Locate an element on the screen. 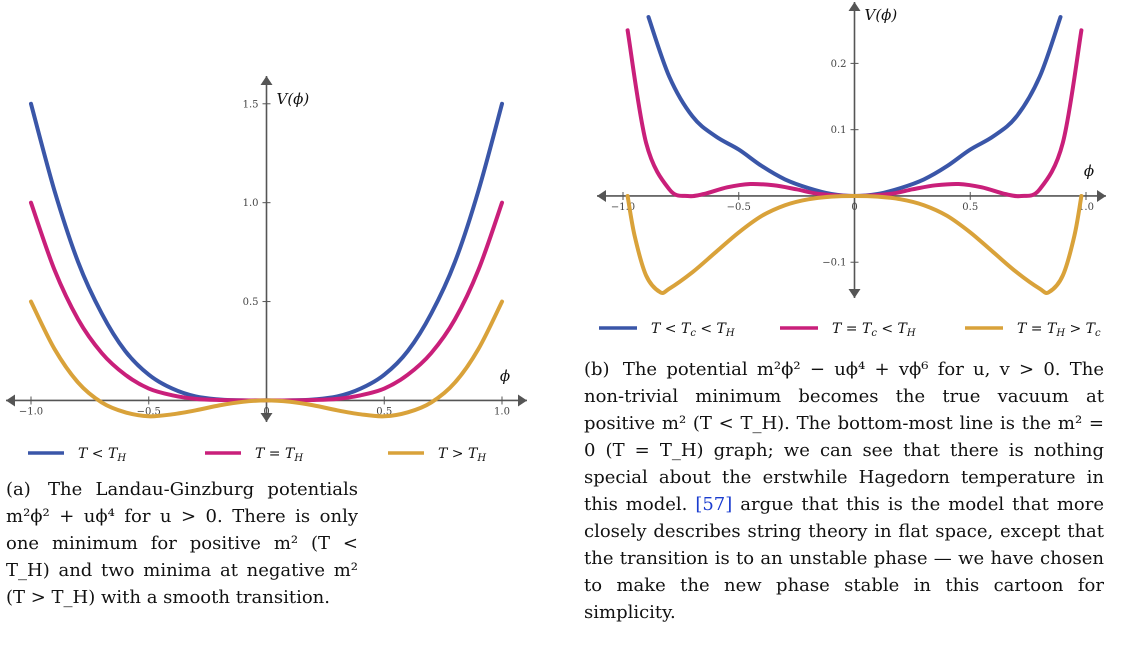  chart-a-y-tick-label: 0.5 is located at coordinates (251, 302).